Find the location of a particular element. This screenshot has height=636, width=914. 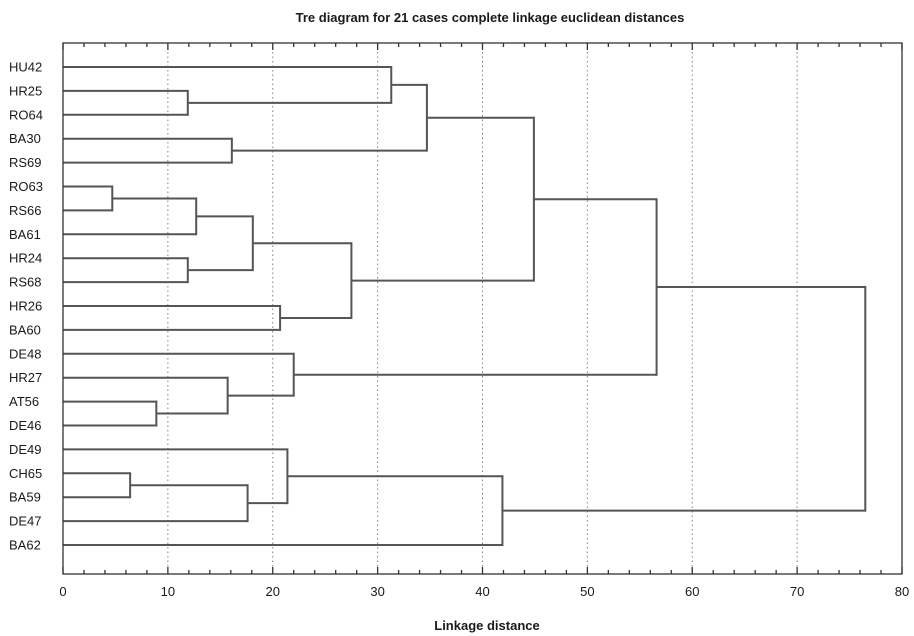

leaf-label: RS66 is located at coordinates (25, 210).